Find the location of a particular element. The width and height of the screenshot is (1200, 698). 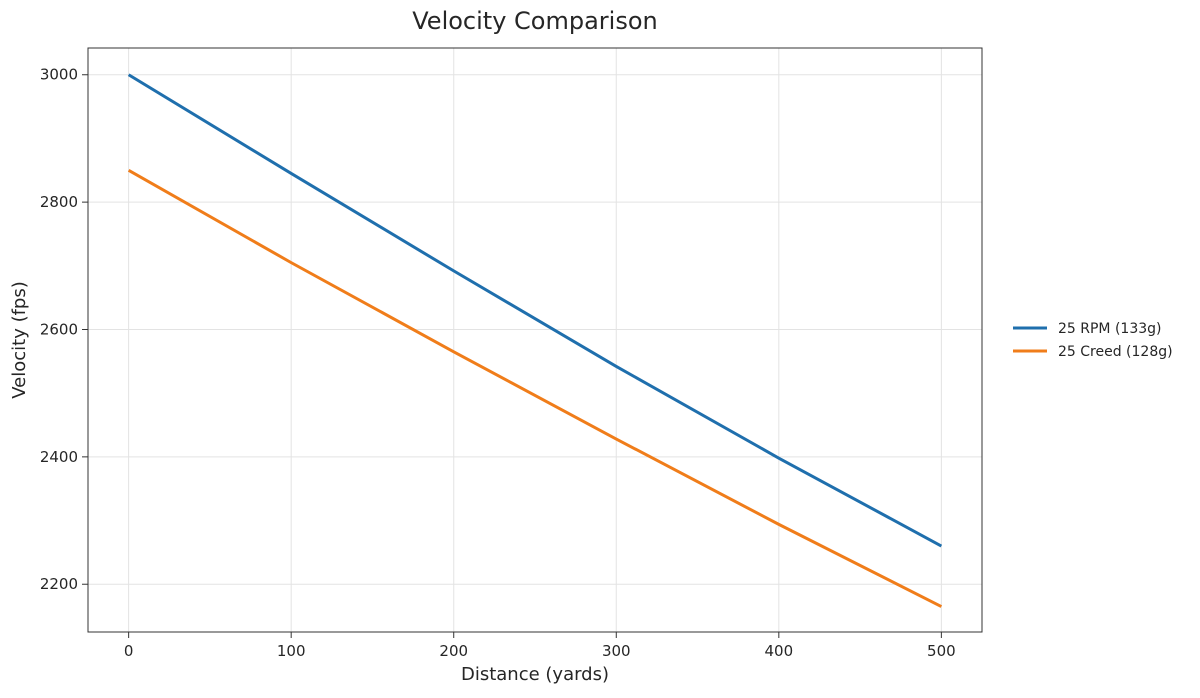

x-axis-label: Distance (yards) is located at coordinates (535, 674).